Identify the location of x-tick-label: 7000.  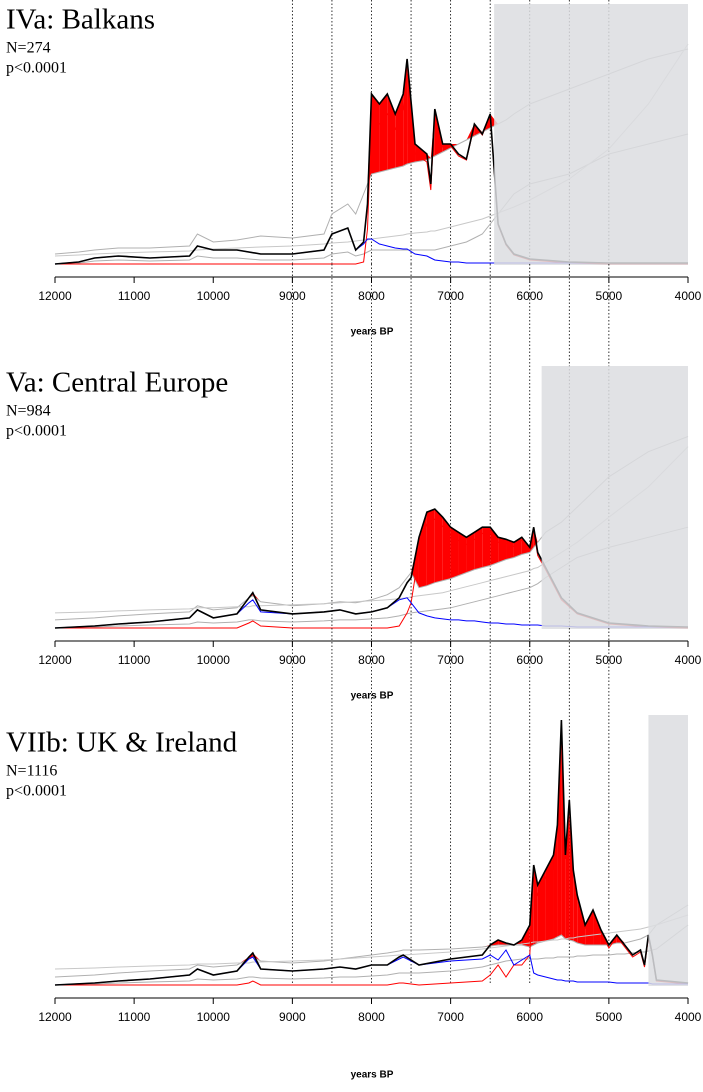
(450, 1017).